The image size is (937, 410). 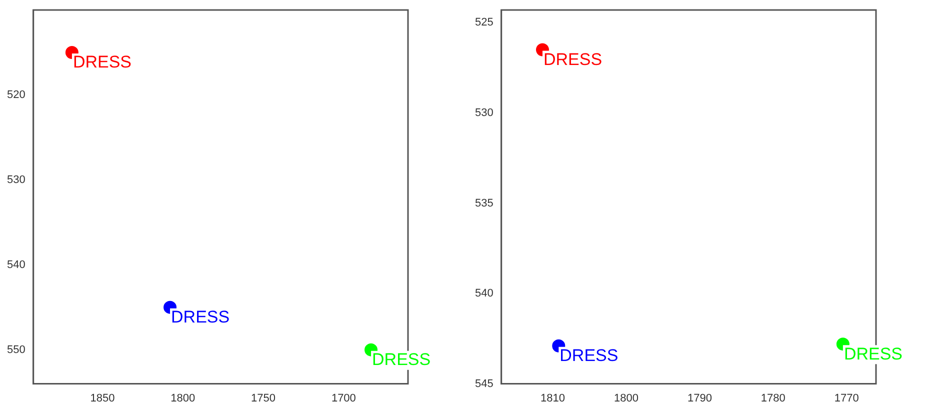 I want to click on y-tick-label: 545, so click(x=484, y=384).